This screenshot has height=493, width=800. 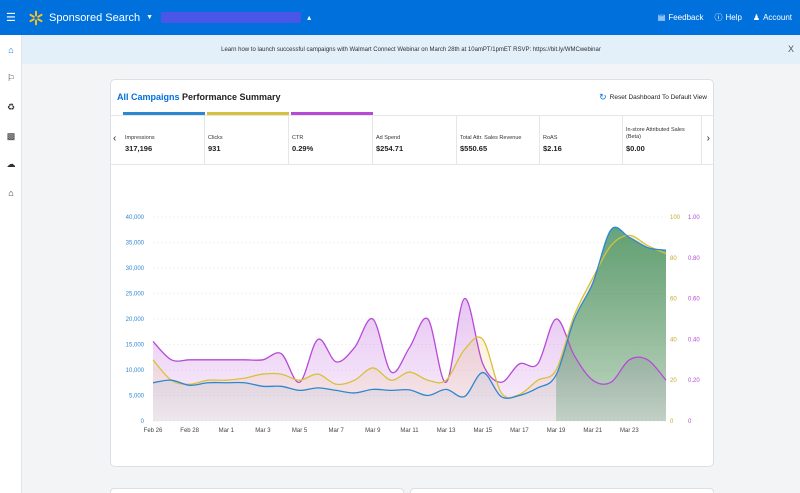 I want to click on y-left-tick-label: 15,000, so click(x=135, y=346).